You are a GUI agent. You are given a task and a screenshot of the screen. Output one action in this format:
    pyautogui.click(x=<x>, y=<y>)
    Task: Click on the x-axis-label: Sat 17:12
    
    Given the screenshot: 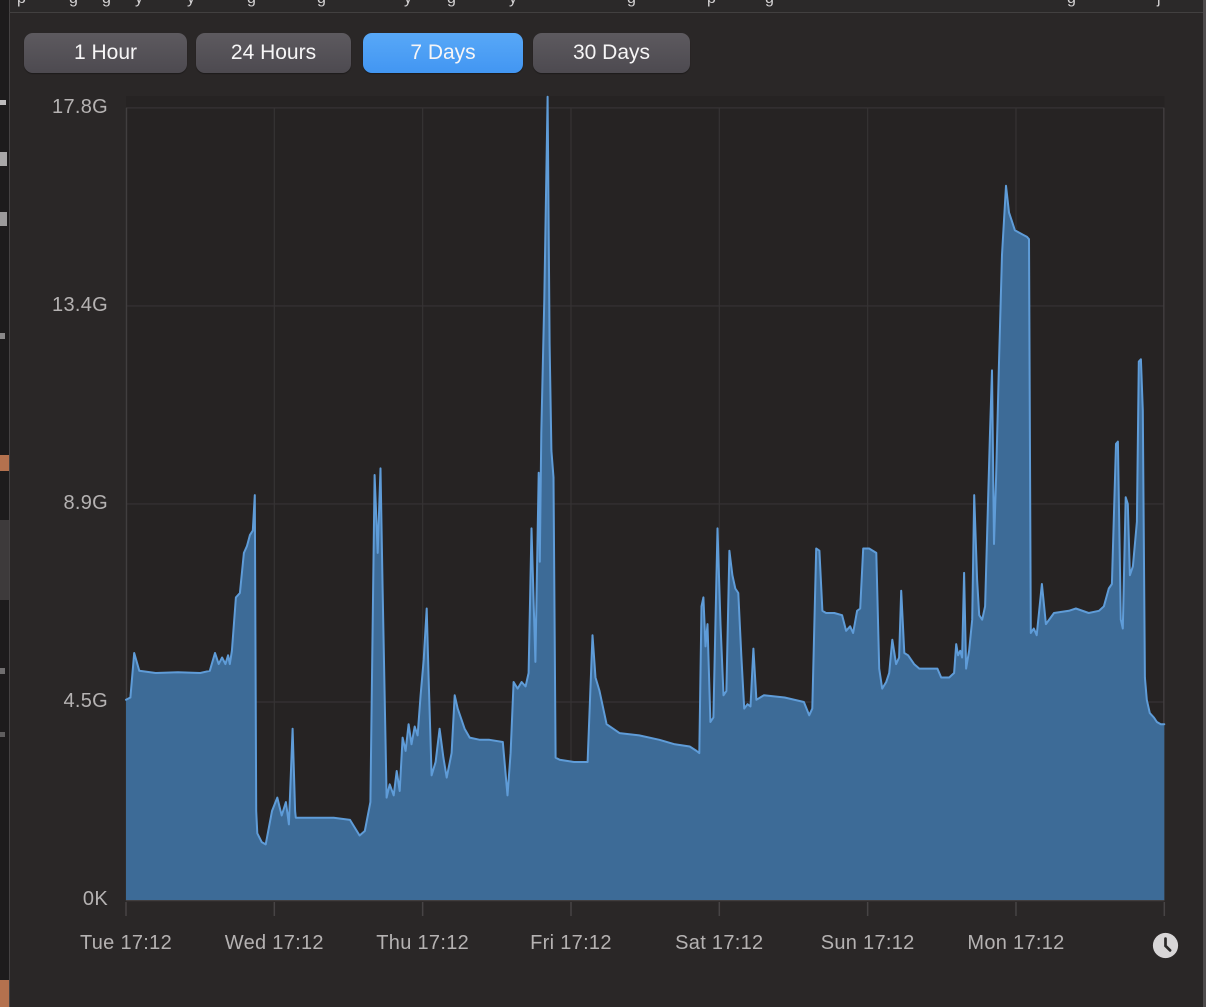 What is the action you would take?
    pyautogui.click(x=719, y=943)
    